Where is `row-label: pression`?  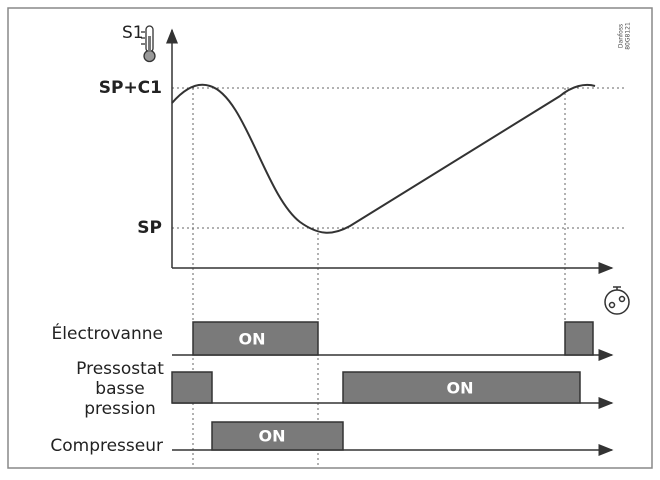
row-label: pression is located at coordinates (119, 409).